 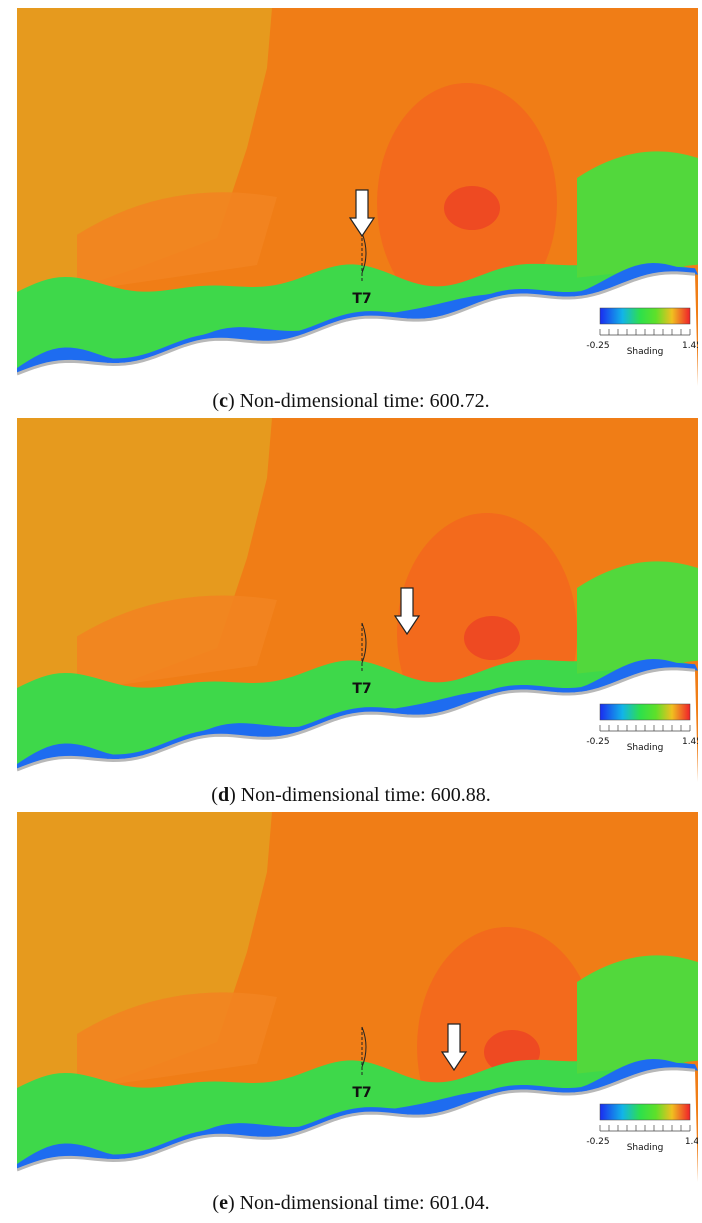 What do you see at coordinates (358, 1203) in the screenshot?
I see `caption-text: ) Non-dimensional time: 601.04.` at bounding box center [358, 1203].